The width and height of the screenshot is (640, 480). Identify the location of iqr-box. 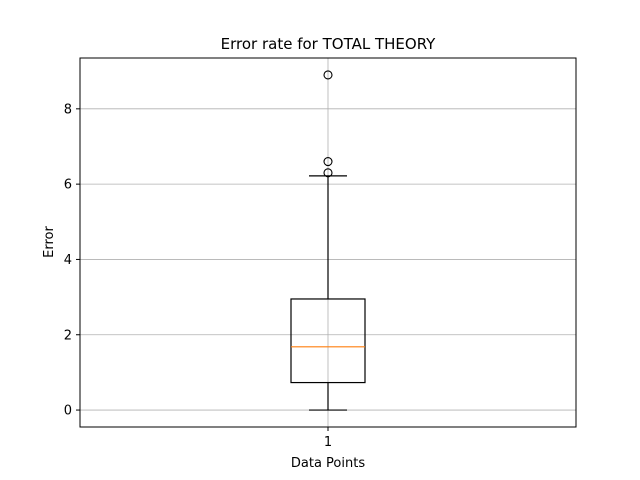
(328, 341).